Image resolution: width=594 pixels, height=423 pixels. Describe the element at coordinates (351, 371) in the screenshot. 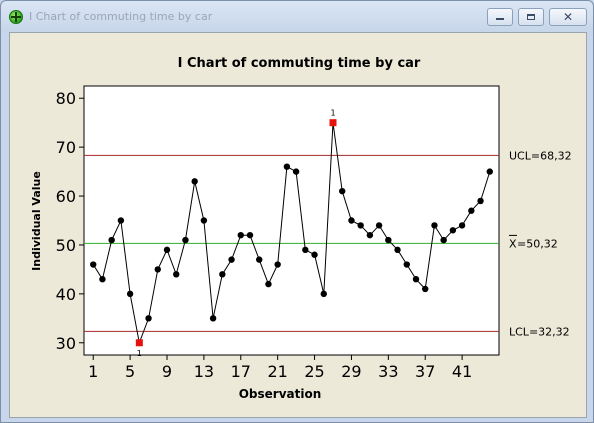

I see `x-tick-label: 29` at that location.